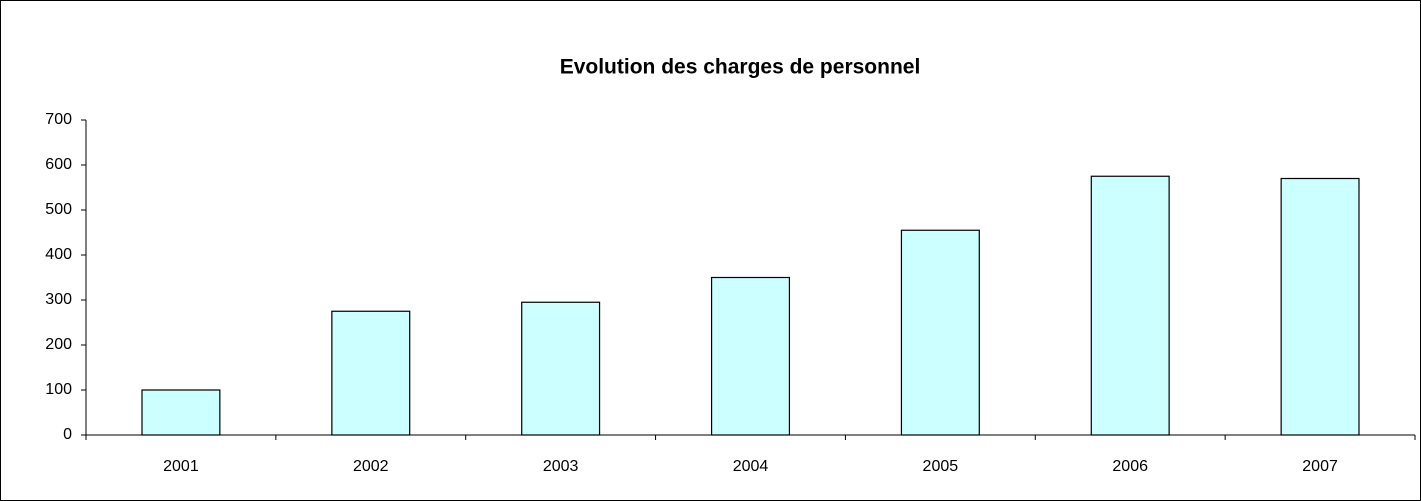 The width and height of the screenshot is (1421, 501). I want to click on y-tick-label: 200, so click(58, 344).